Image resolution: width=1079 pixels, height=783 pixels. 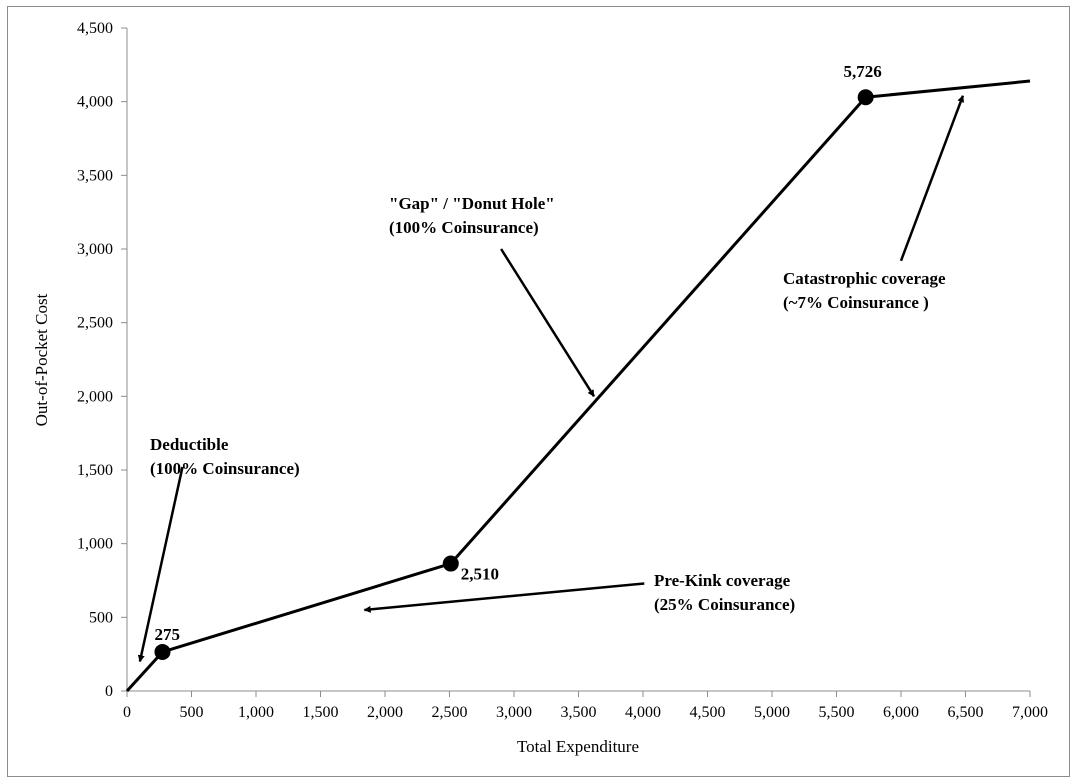 I want to click on kink-point-label: 5,726, so click(x=863, y=71).